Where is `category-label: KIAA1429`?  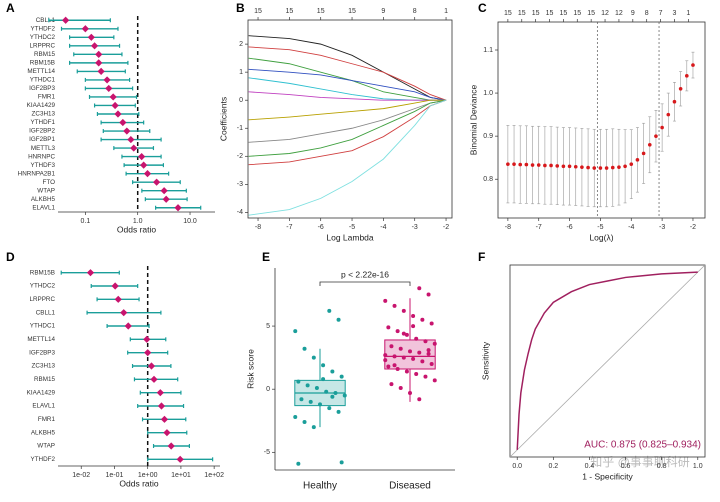
category-label: KIAA1429 is located at coordinates (41, 105).